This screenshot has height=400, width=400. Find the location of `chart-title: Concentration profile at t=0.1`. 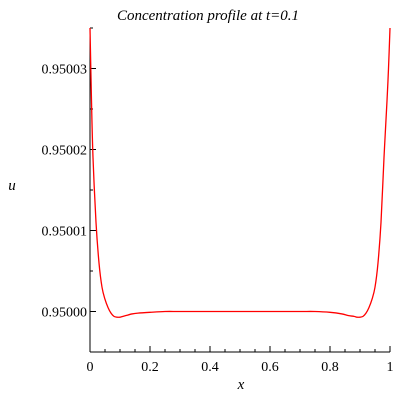

chart-title: Concentration profile at t=0.1 is located at coordinates (208, 16).